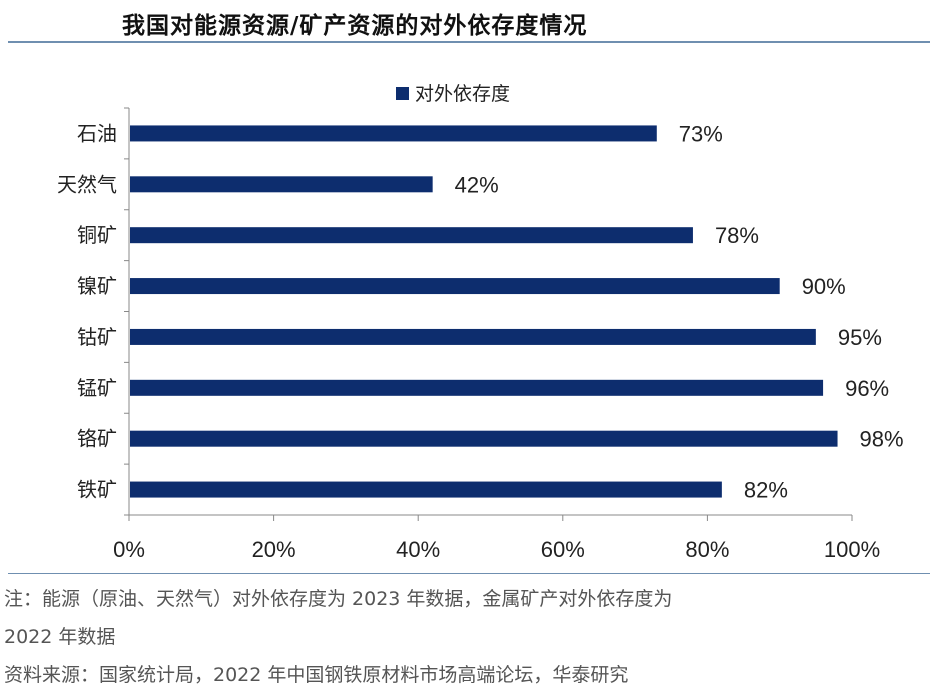  I want to click on chart-legend: 对外依存度, so click(453, 94).